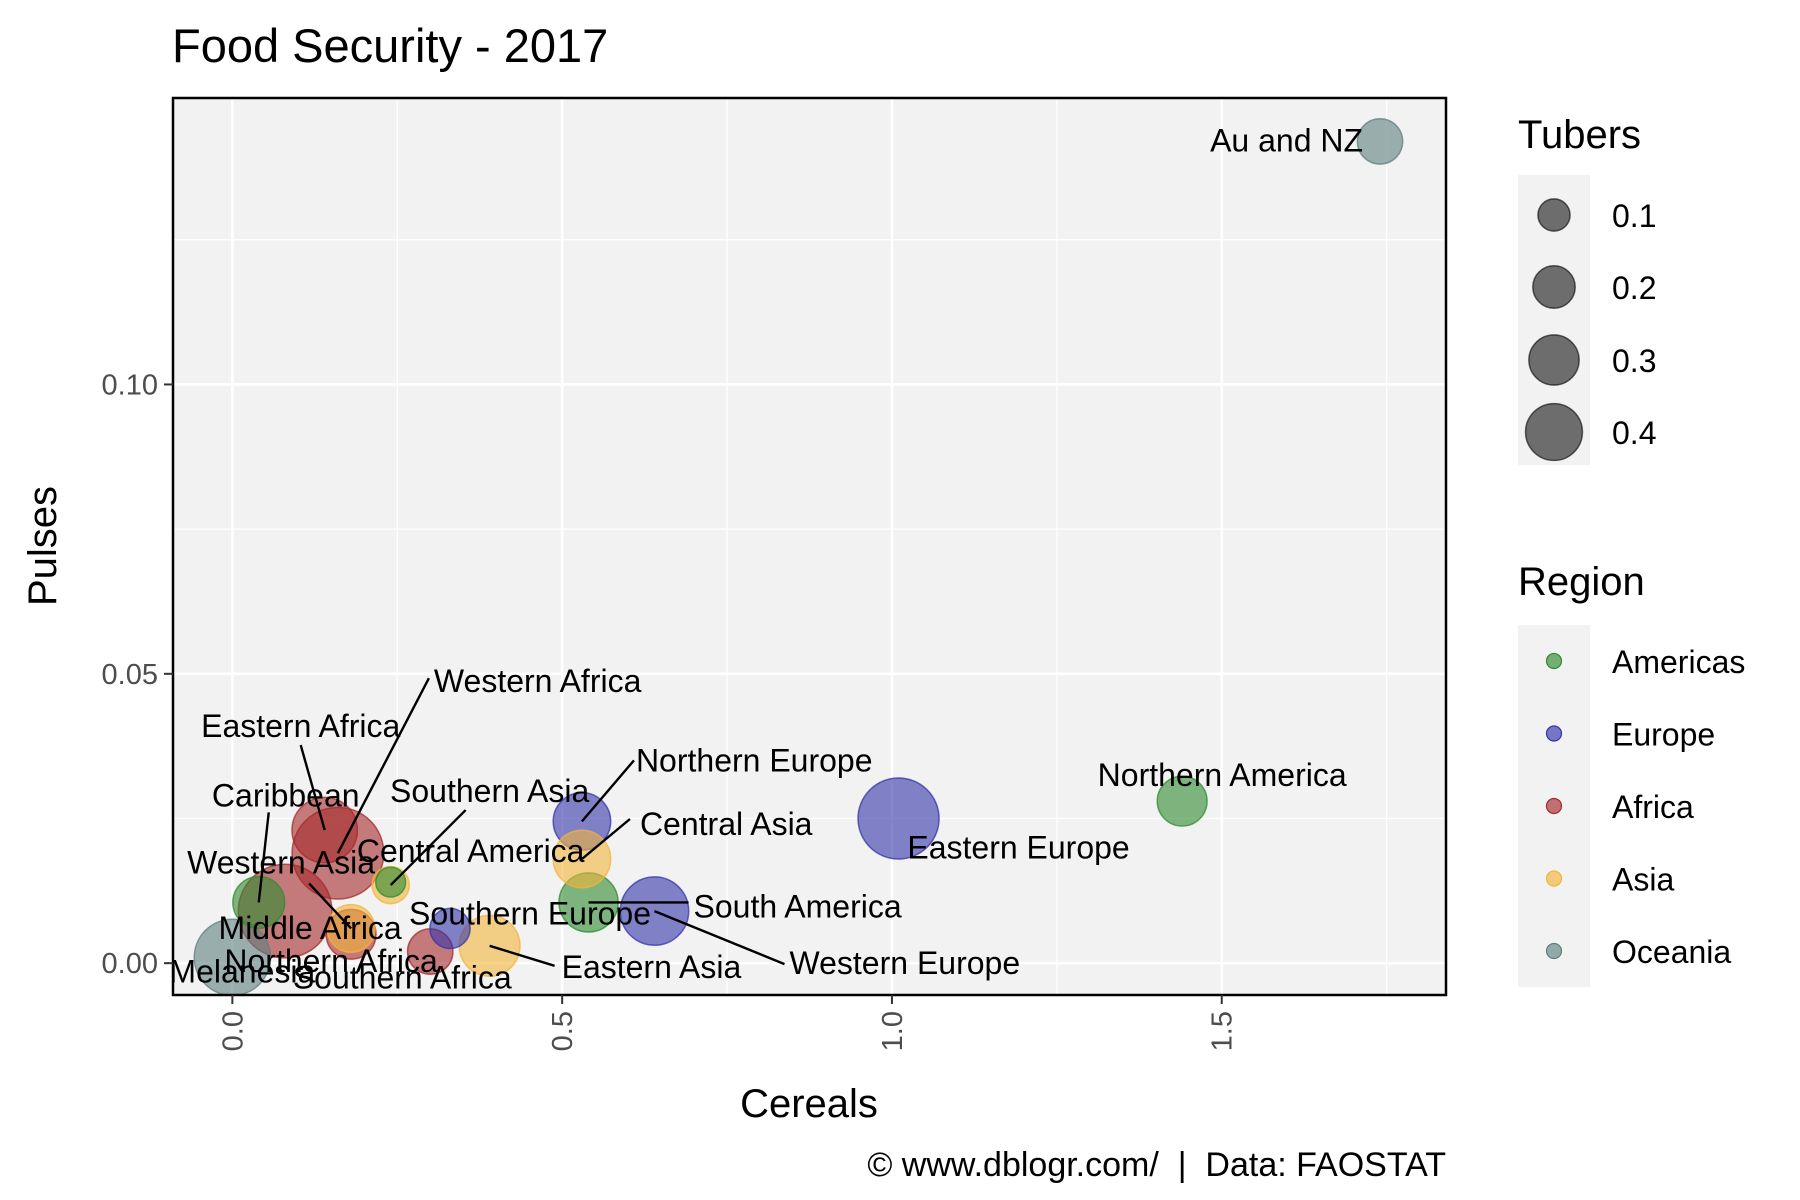 This screenshot has width=1800, height=1200. What do you see at coordinates (728, 1023) in the screenshot?
I see `x-axis: 0.0 0.5 1.0 1.5` at bounding box center [728, 1023].